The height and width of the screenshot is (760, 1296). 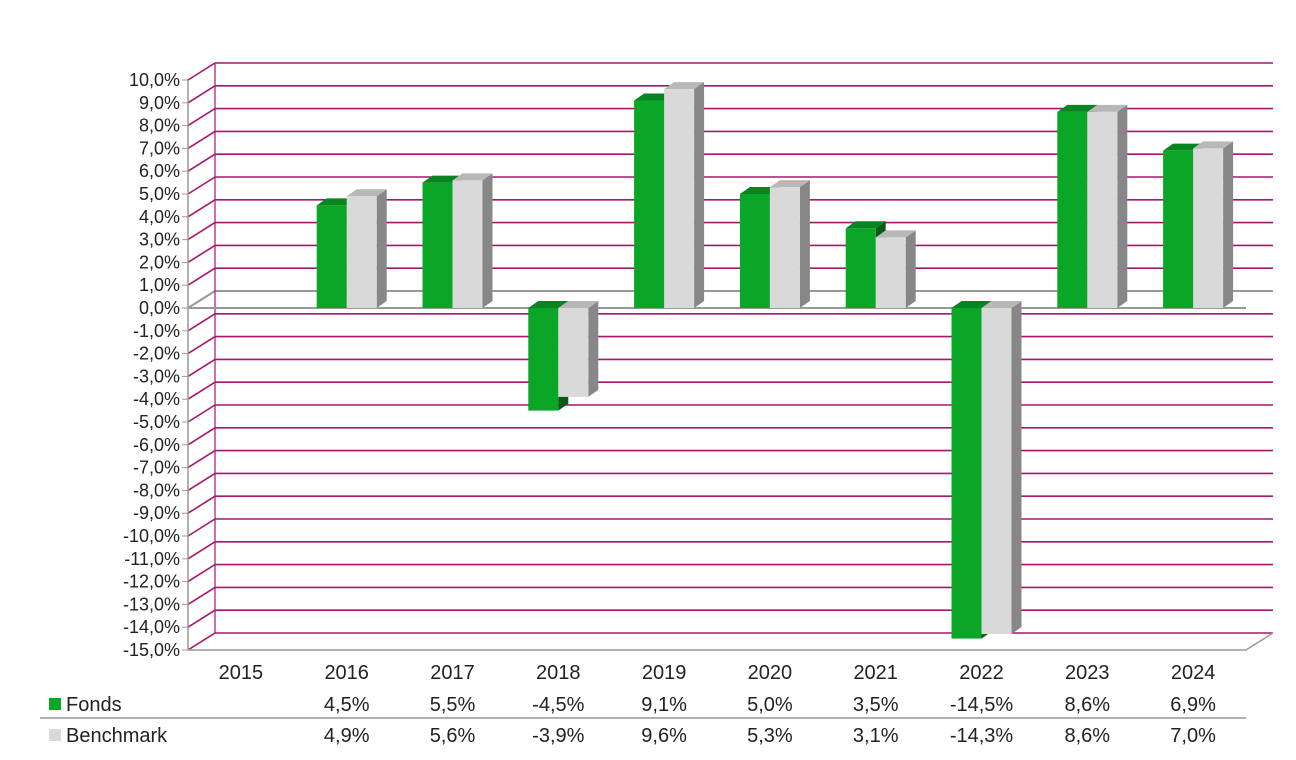 What do you see at coordinates (573, 352) in the screenshot?
I see `bar-benchmark-2018` at bounding box center [573, 352].